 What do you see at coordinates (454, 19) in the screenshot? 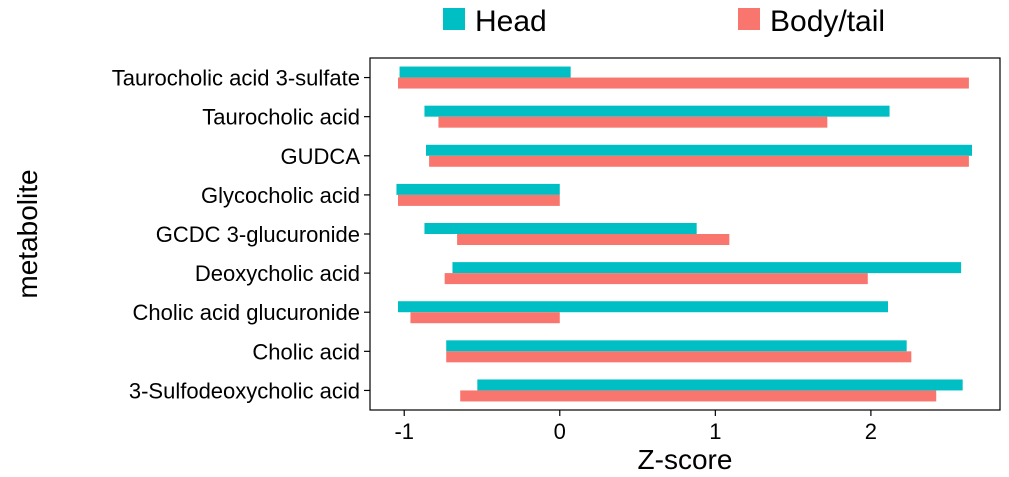
I see `legend-swatch-head` at bounding box center [454, 19].